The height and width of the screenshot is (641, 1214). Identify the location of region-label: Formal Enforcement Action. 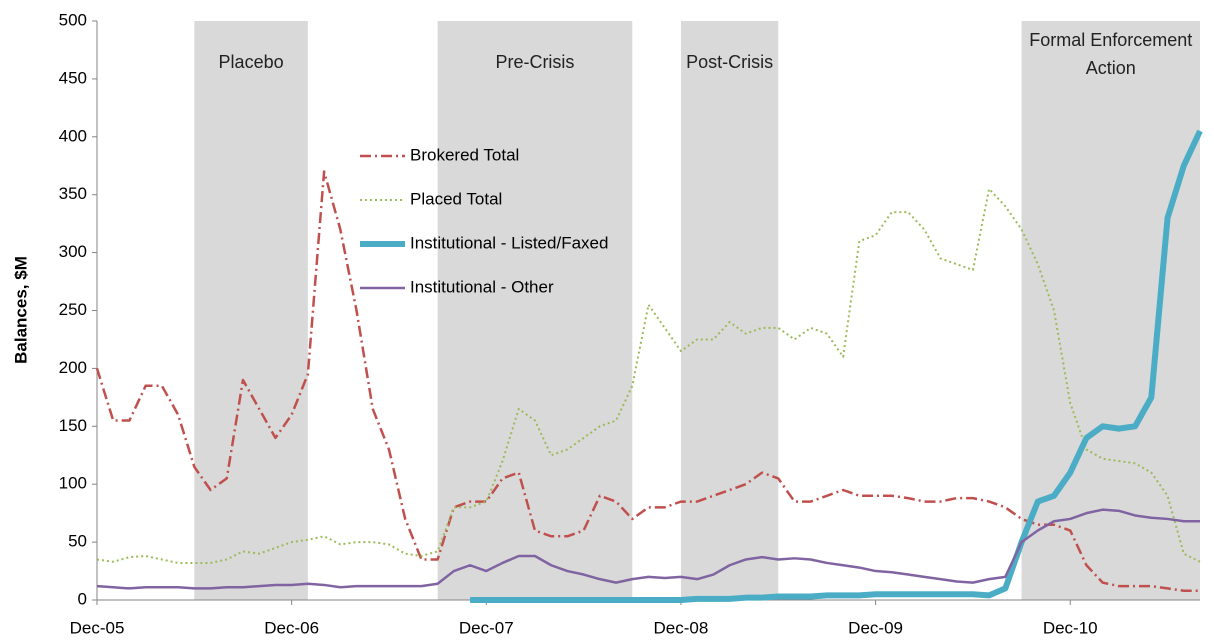
(1111, 54).